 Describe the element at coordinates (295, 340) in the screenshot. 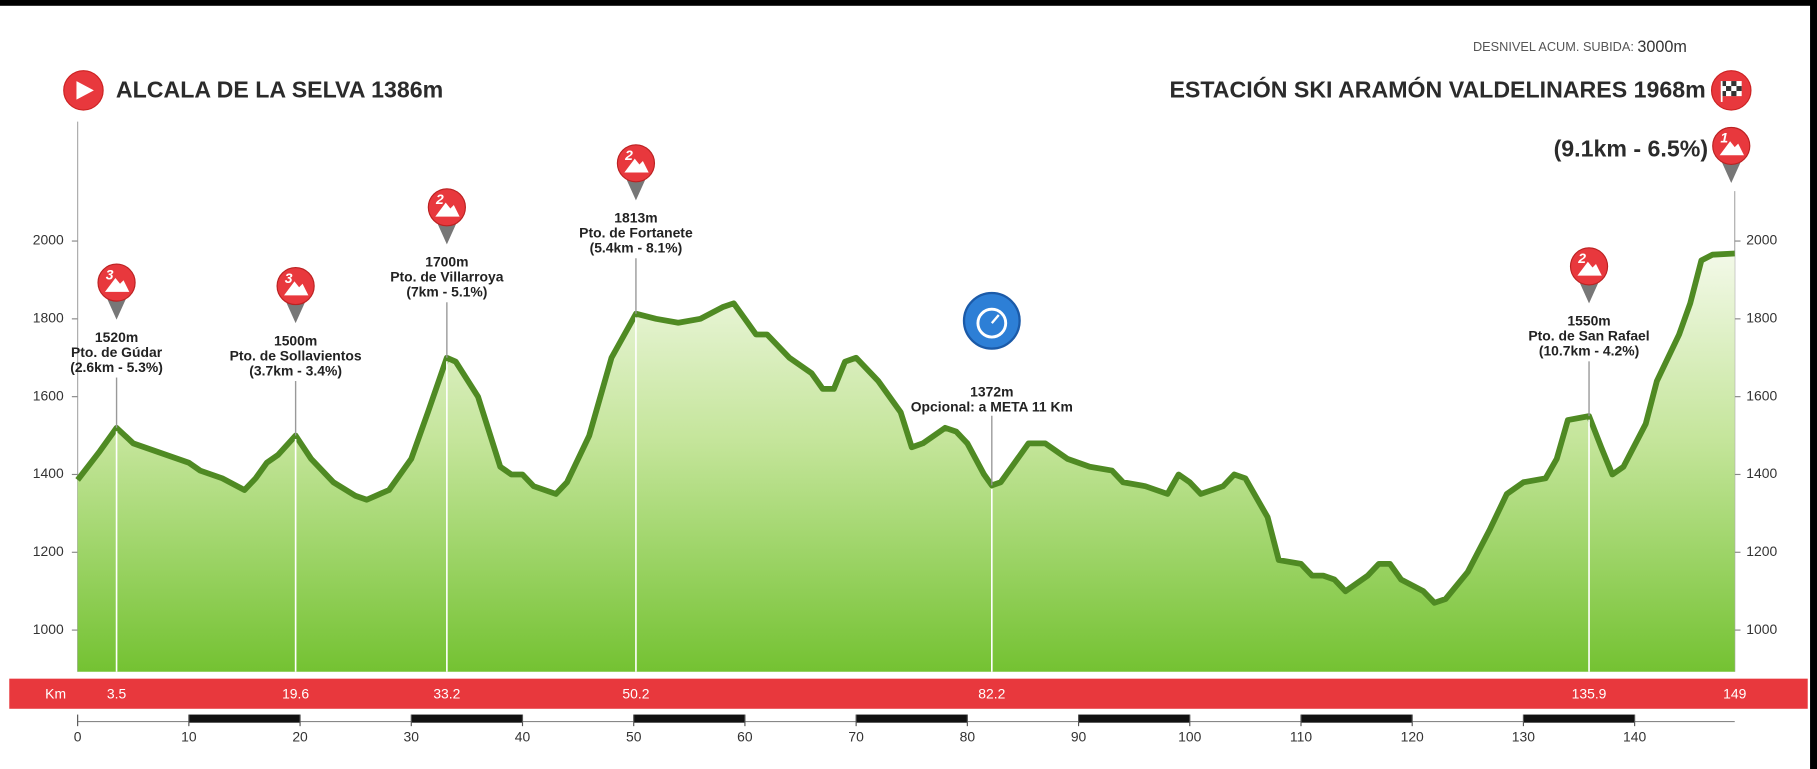

I see `marker-elevation: 1500m` at that location.